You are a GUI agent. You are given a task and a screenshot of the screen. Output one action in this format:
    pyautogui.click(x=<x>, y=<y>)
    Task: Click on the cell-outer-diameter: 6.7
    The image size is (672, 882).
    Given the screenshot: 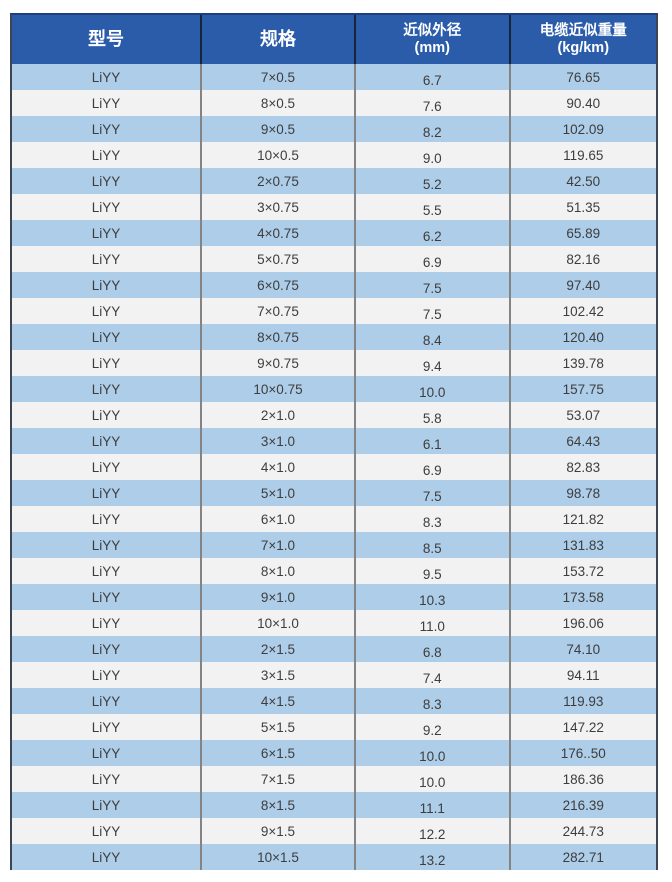 What is the action you would take?
    pyautogui.click(x=431, y=77)
    